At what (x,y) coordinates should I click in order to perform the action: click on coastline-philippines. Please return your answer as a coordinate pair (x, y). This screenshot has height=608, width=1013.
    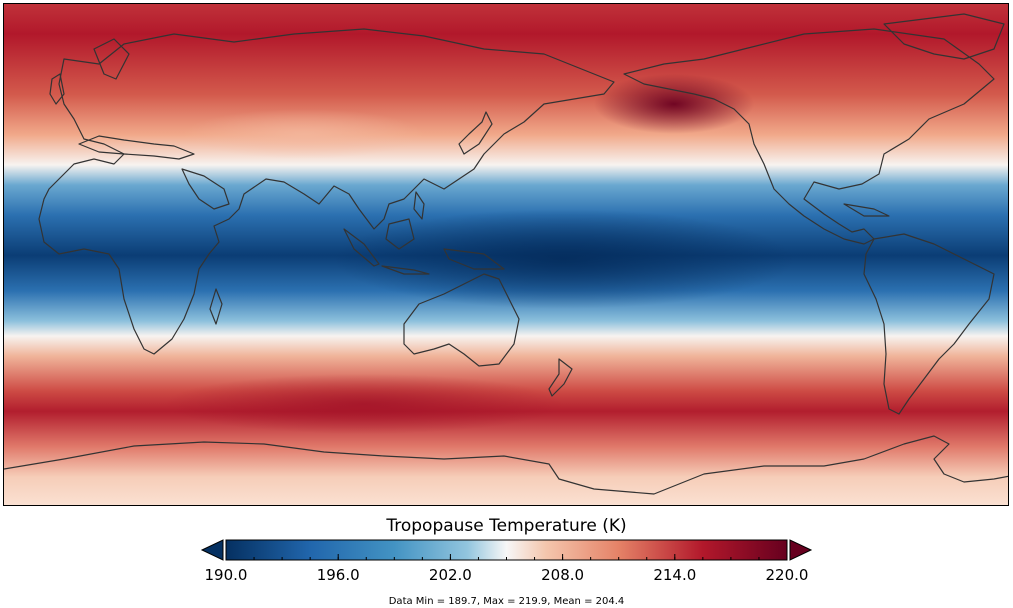
    Looking at the image, I should click on (419, 205).